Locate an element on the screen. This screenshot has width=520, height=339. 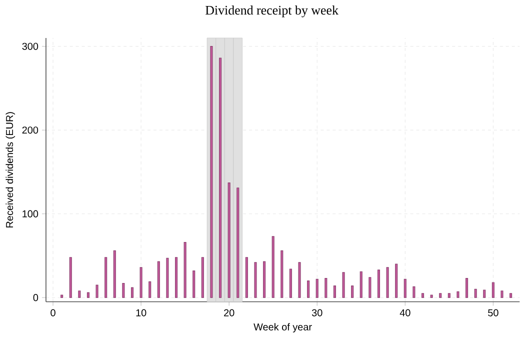
x-tick-label: 30 is located at coordinates (317, 312).